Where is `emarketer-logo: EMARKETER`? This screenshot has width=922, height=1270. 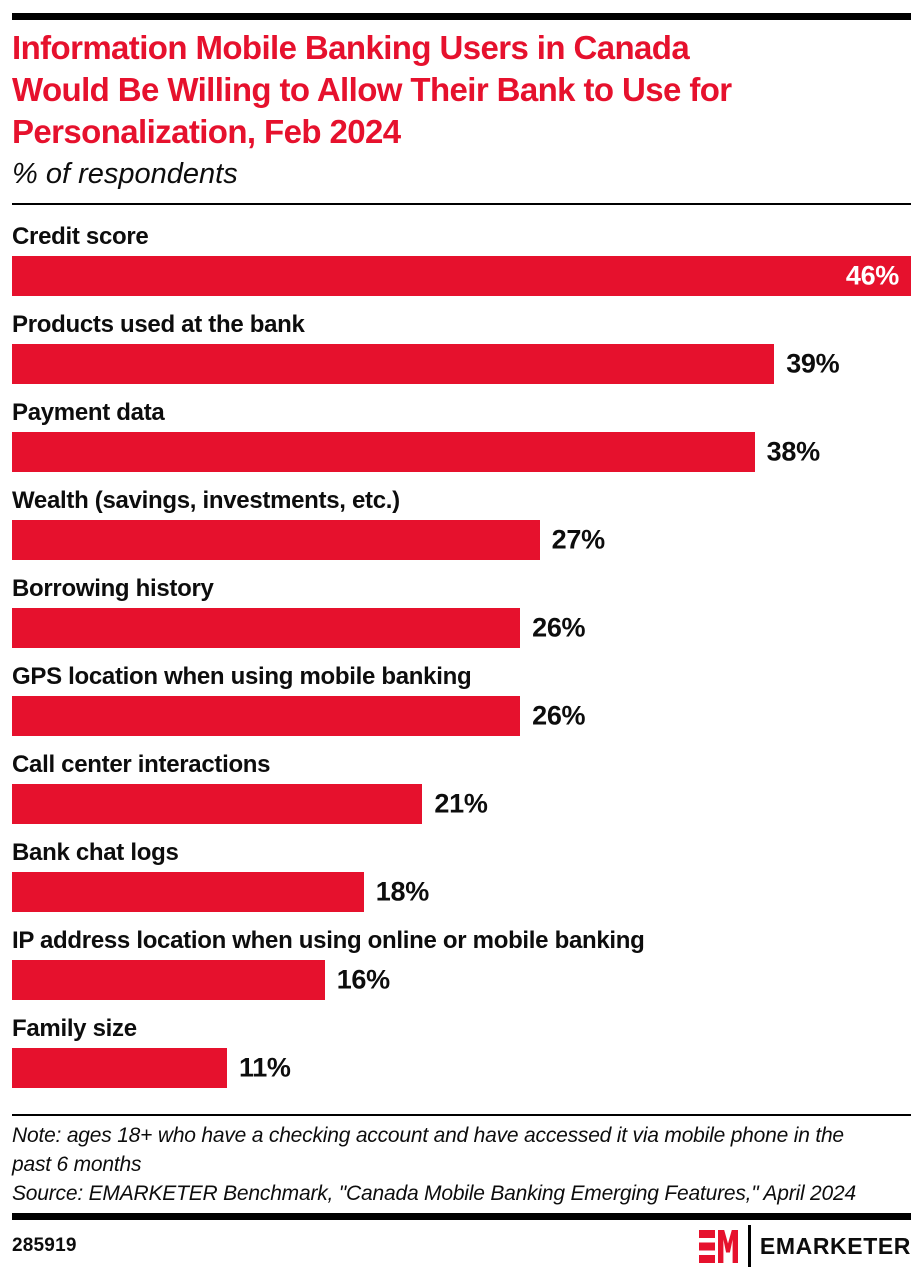
emarketer-logo: EMARKETER is located at coordinates (804, 1246).